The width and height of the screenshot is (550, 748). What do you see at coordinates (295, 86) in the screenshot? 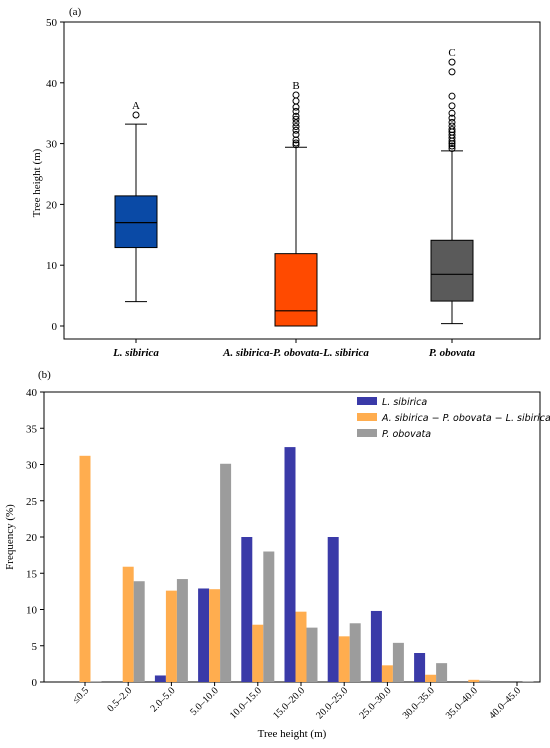
I see `significance-letter: B` at bounding box center [295, 86].